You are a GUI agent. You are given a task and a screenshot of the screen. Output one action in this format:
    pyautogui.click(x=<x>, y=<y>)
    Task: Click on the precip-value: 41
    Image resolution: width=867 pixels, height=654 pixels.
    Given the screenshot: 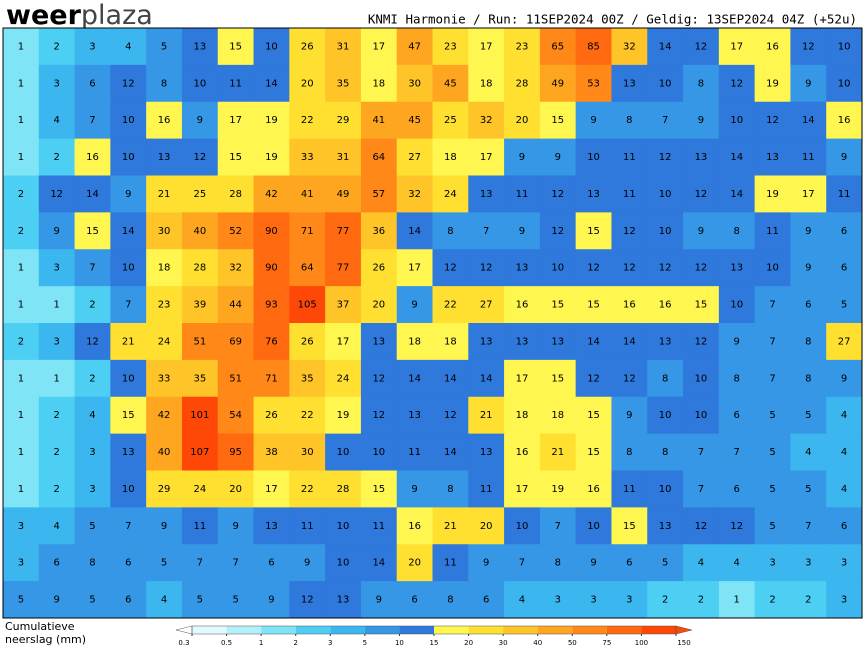 What is the action you would take?
    pyautogui.click(x=307, y=194)
    